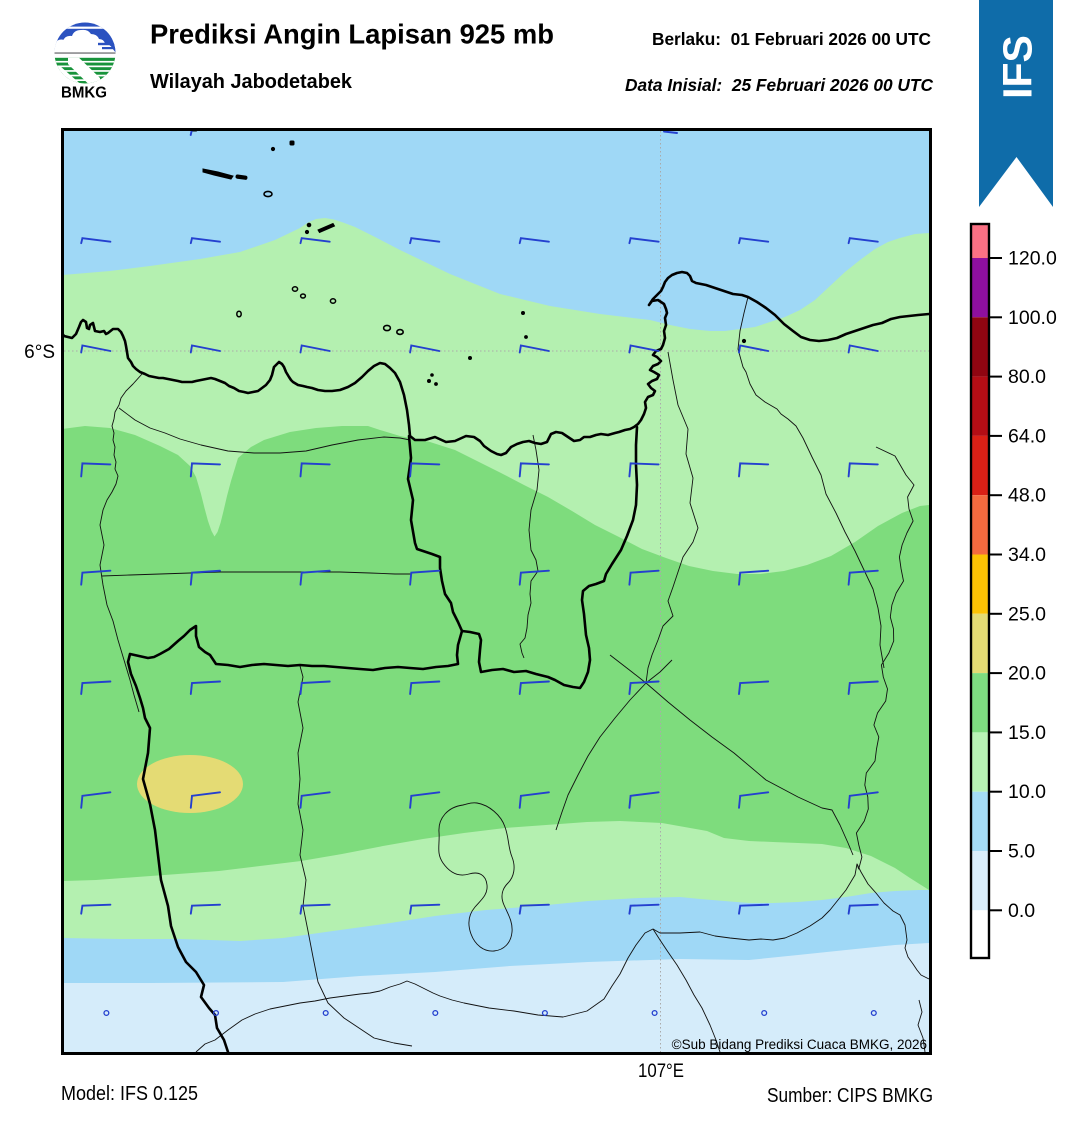  Describe the element at coordinates (1027, 555) in the screenshot. I see `svg-text: 34.0` at that location.